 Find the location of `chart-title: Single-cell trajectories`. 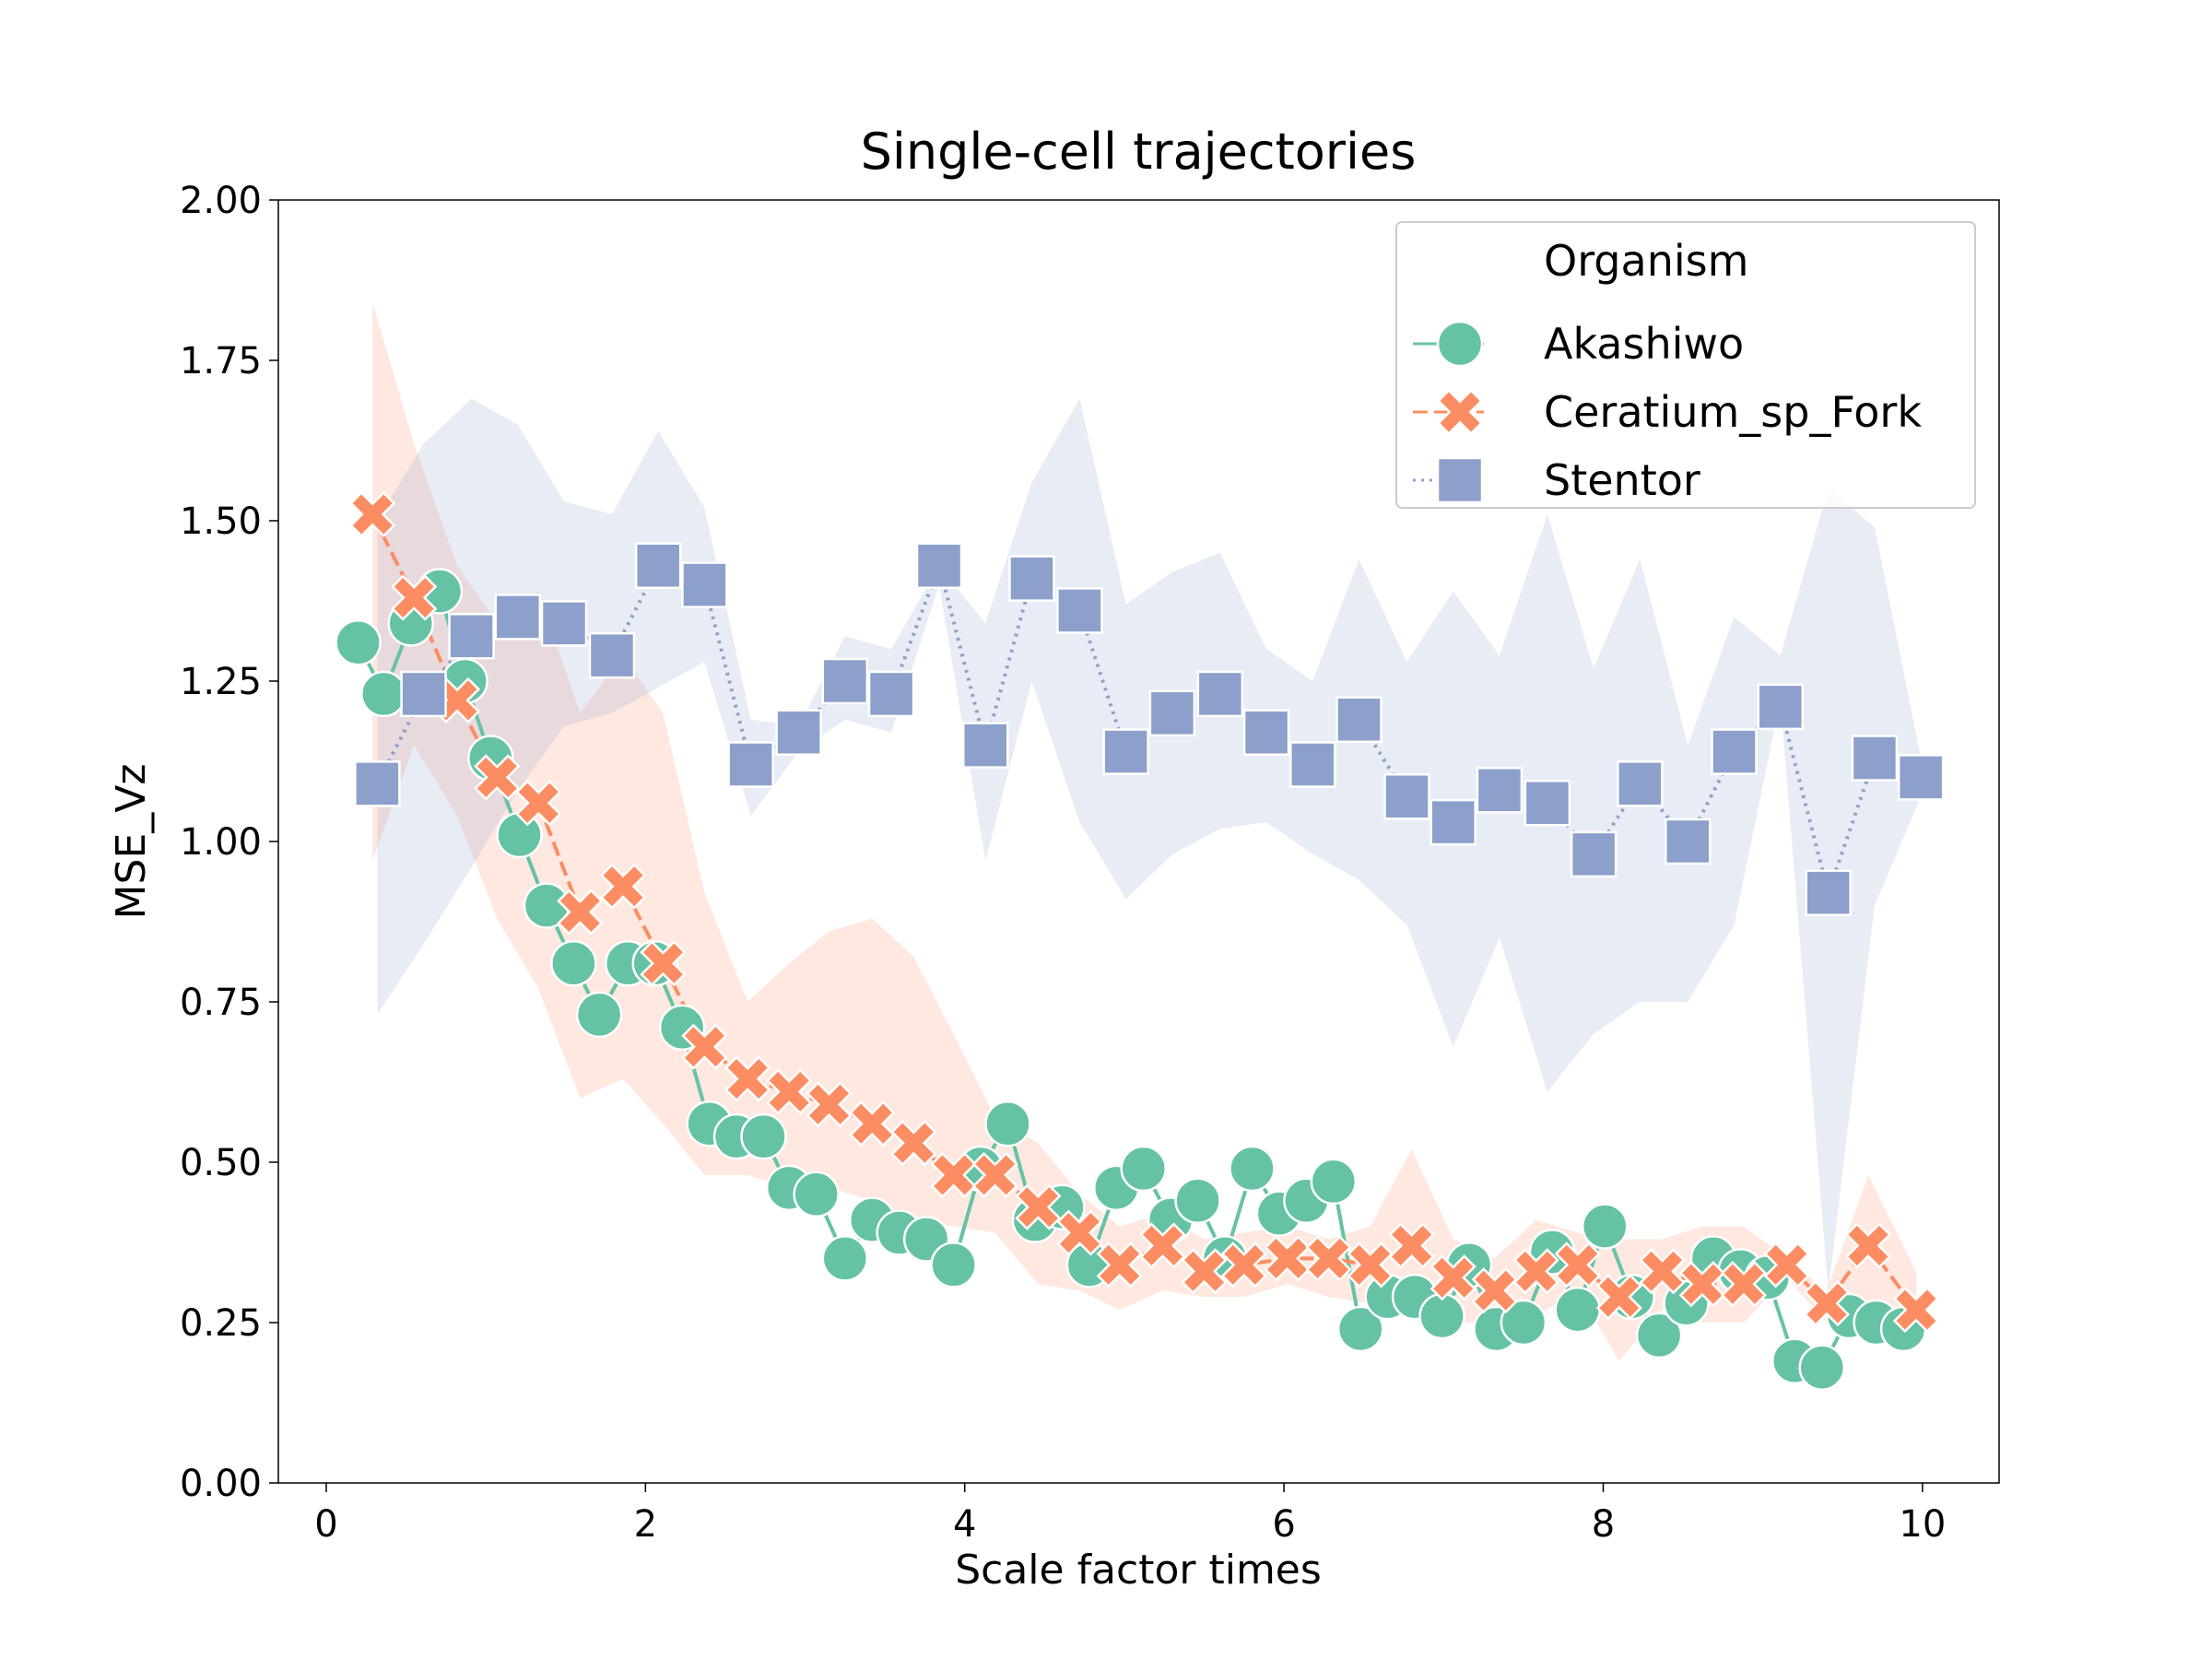

chart-title: Single-cell trajectories is located at coordinates (1139, 152).